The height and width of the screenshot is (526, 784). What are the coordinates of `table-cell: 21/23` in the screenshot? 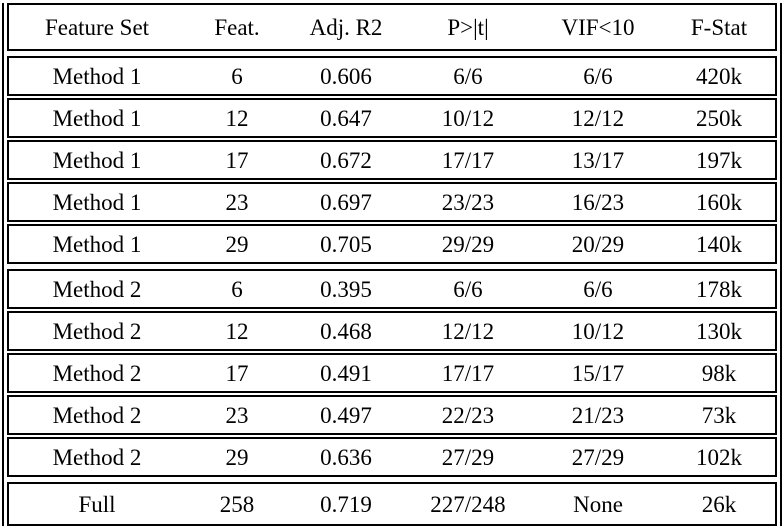 It's located at (598, 415).